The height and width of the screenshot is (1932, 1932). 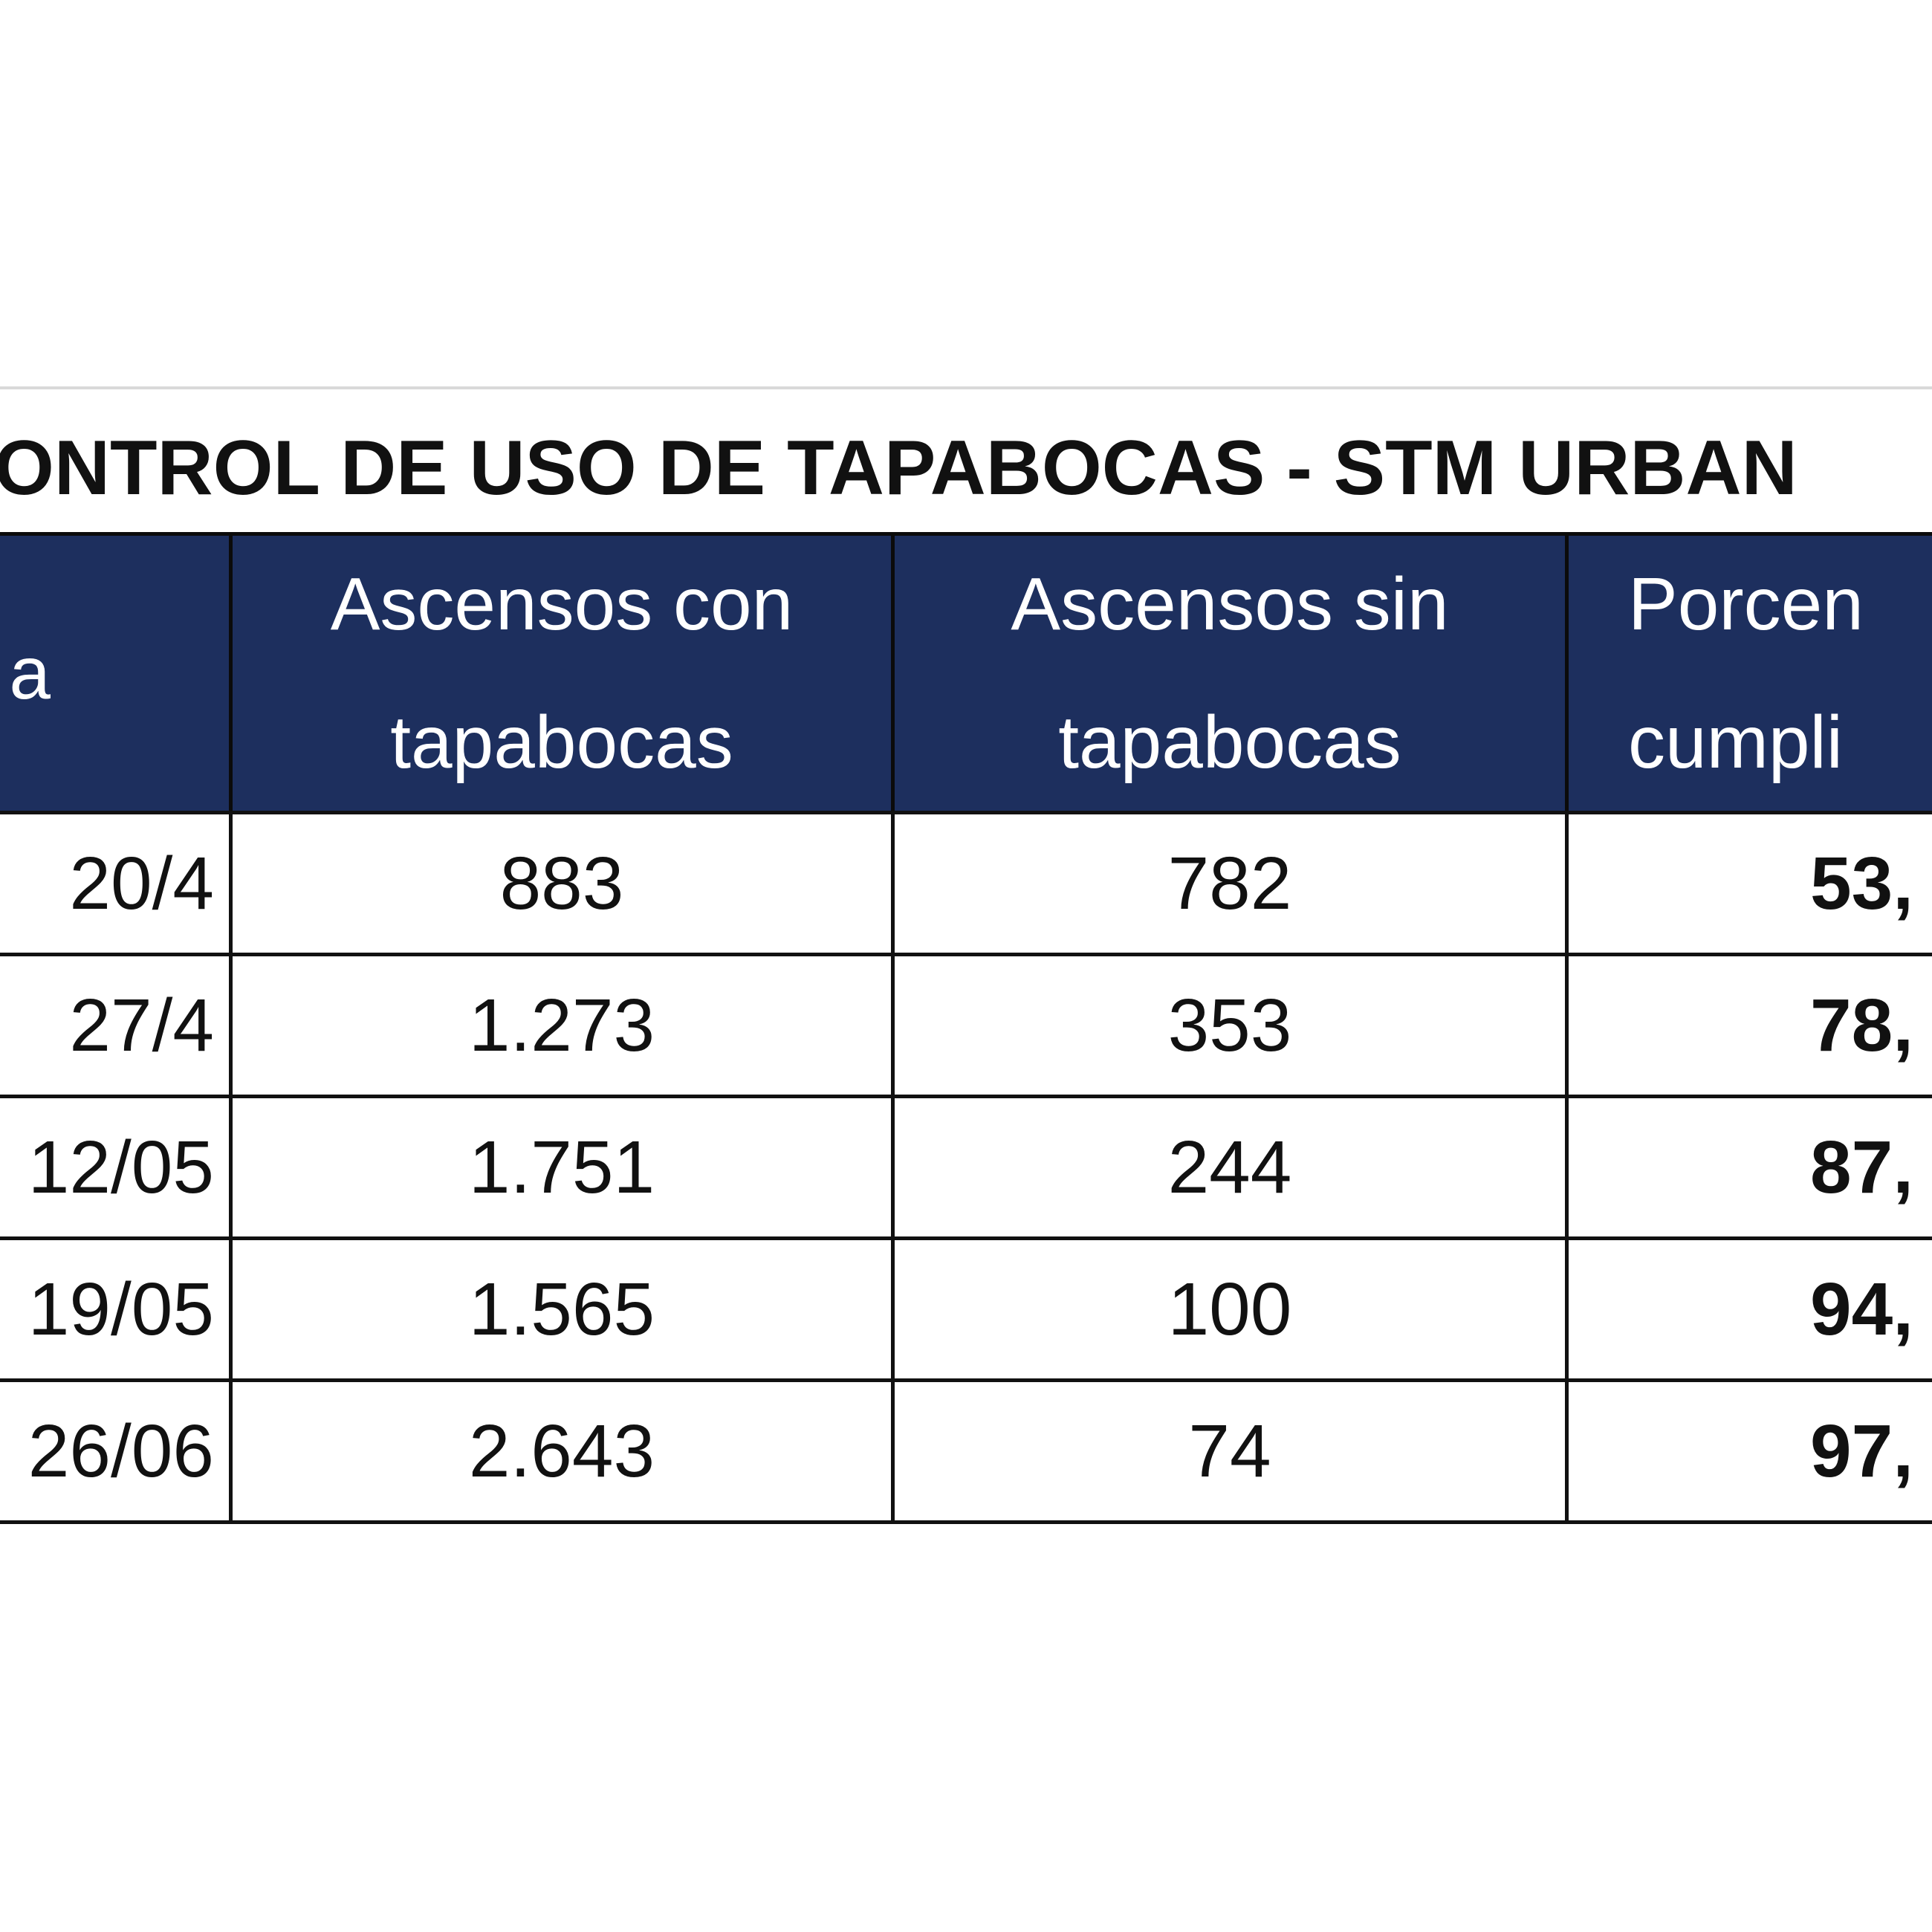 What do you see at coordinates (116, 1451) in the screenshot?
I see `data-cell: 26/06` at bounding box center [116, 1451].